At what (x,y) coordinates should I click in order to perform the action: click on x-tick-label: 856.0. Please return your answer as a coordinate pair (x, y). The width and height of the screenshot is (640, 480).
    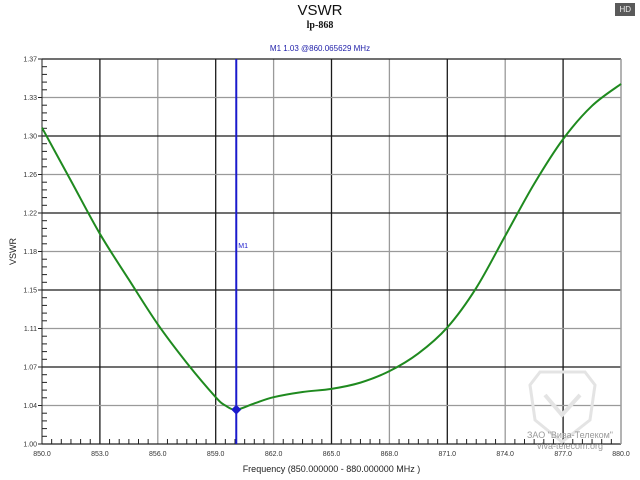
    Looking at the image, I should click on (158, 454).